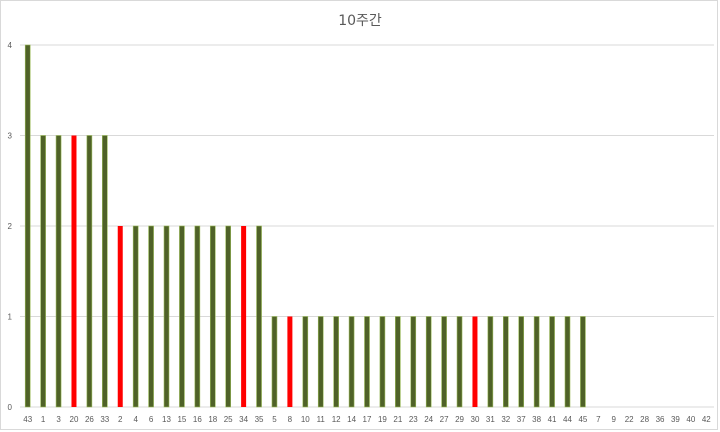 The height and width of the screenshot is (432, 720). What do you see at coordinates (567, 419) in the screenshot?
I see `x-tick-label: 44` at bounding box center [567, 419].